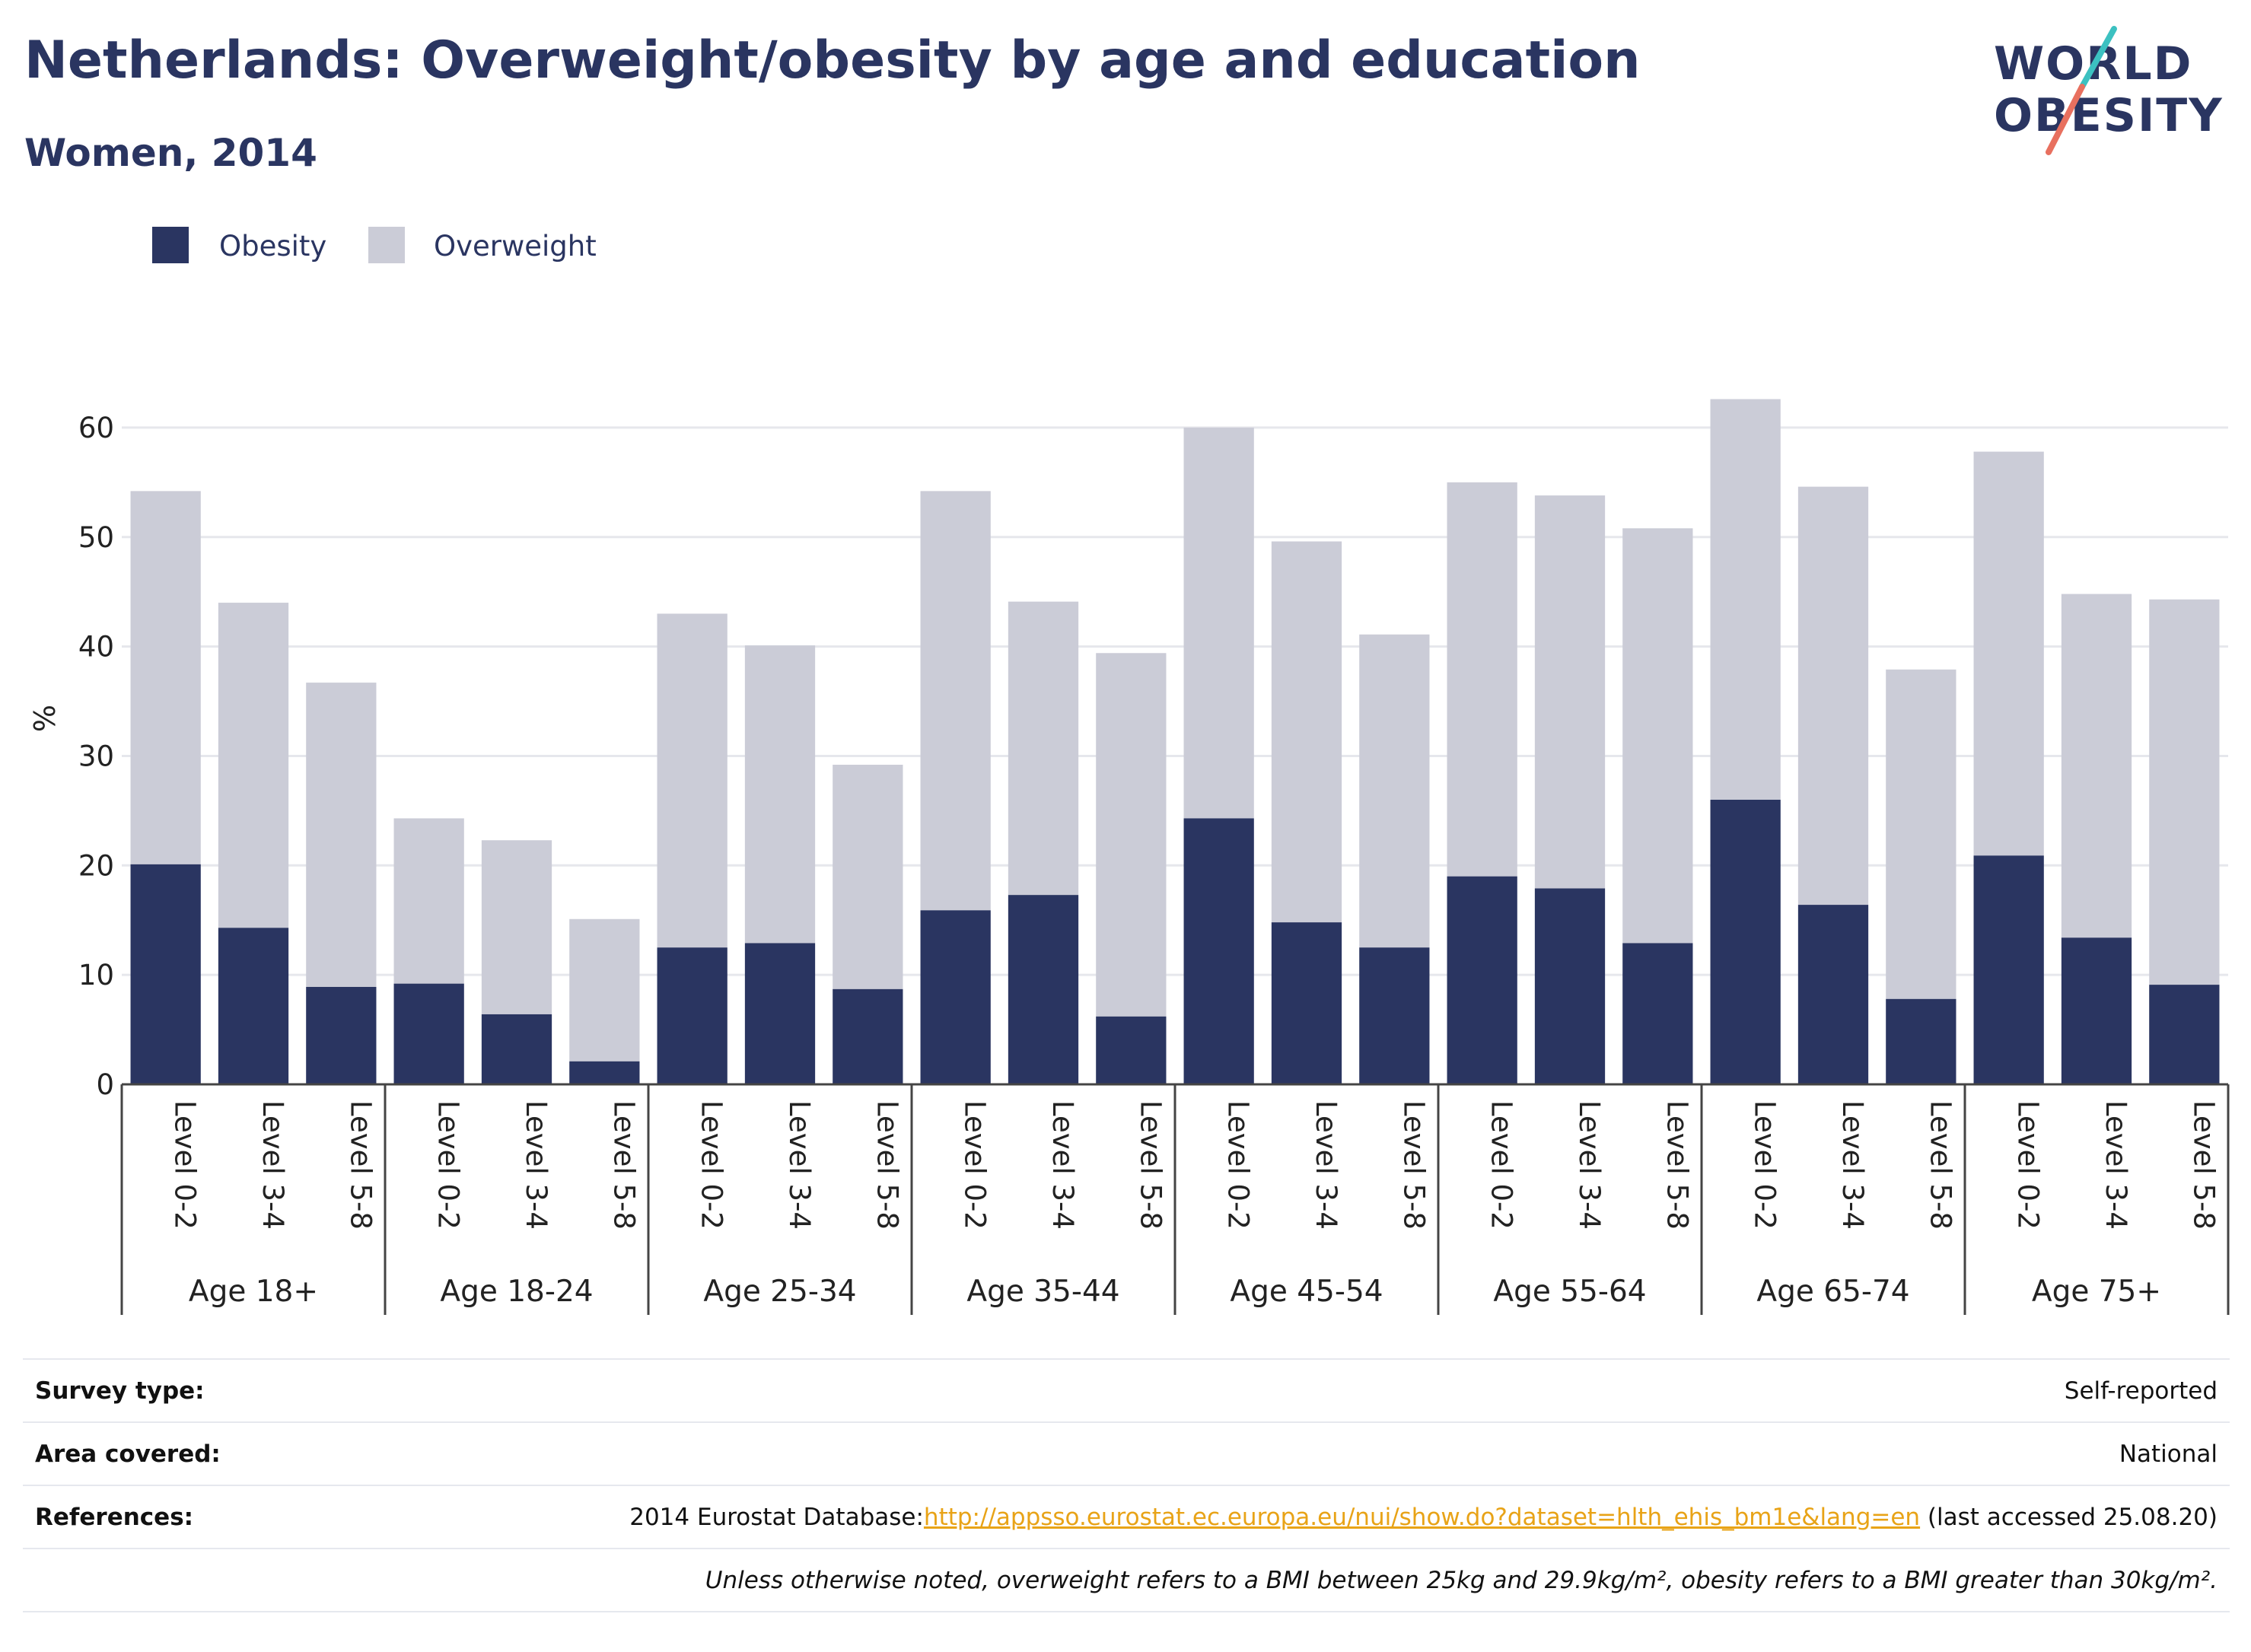 This screenshot has height=1652, width=2251. I want to click on footer-row-area: Area covered: National, so click(1126, 1453).